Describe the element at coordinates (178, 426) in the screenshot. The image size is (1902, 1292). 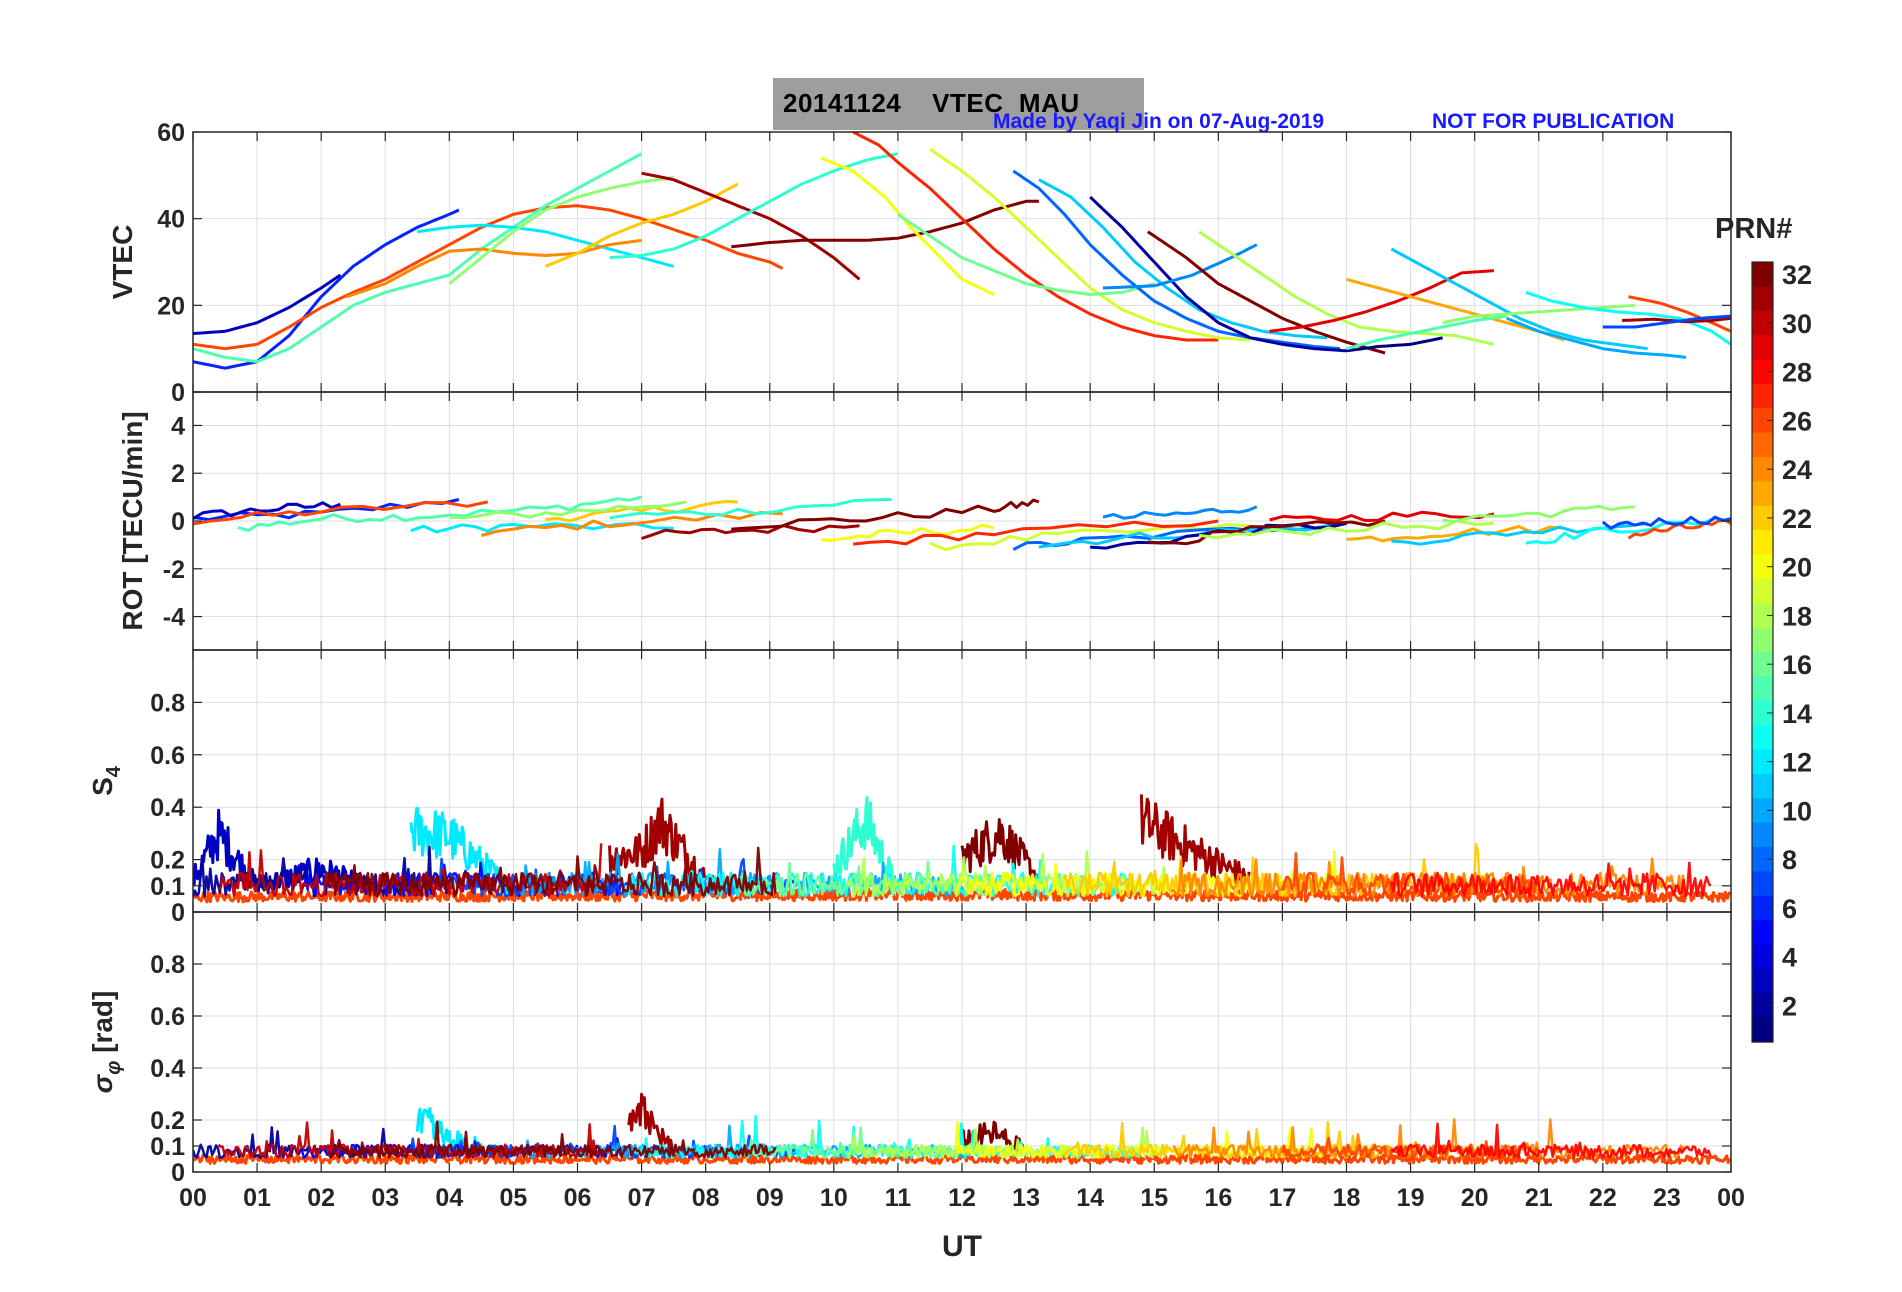
I see `y-tick-label: 4` at that location.